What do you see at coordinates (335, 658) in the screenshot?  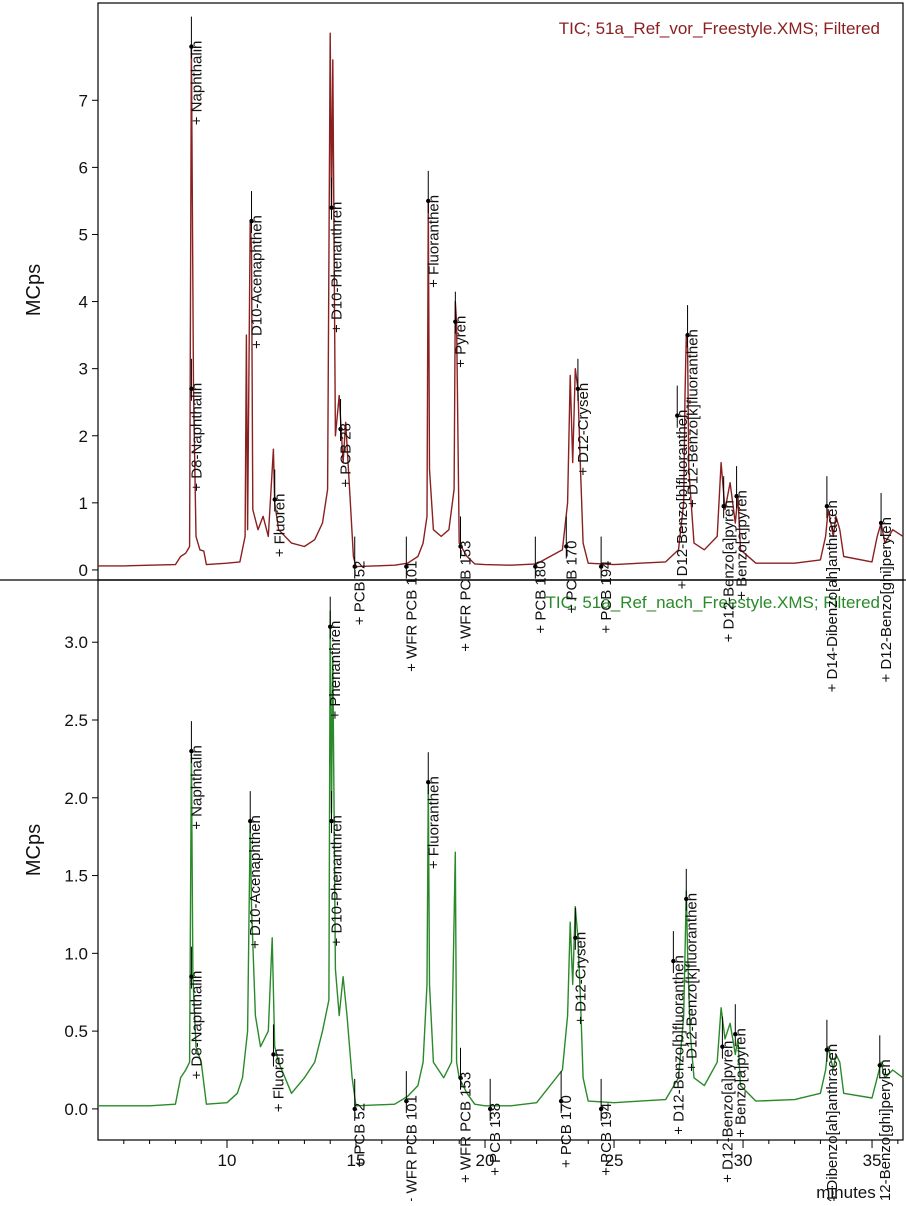 I see `bottom-peak-annotation: + Phenanthren` at bounding box center [335, 658].